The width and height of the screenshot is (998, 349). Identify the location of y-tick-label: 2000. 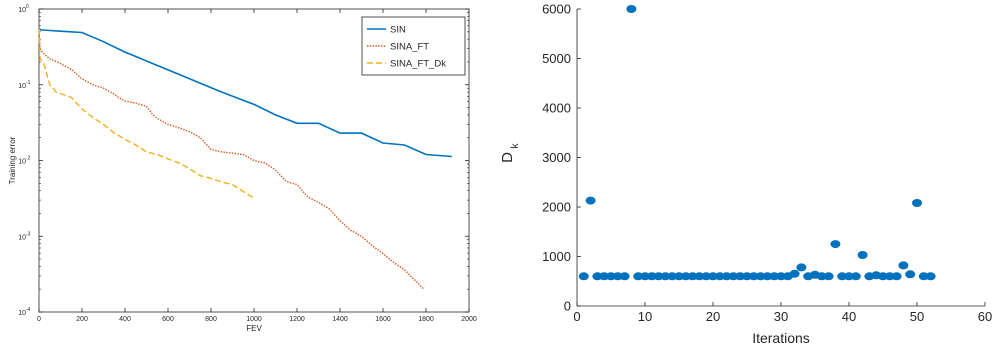
(556, 207).